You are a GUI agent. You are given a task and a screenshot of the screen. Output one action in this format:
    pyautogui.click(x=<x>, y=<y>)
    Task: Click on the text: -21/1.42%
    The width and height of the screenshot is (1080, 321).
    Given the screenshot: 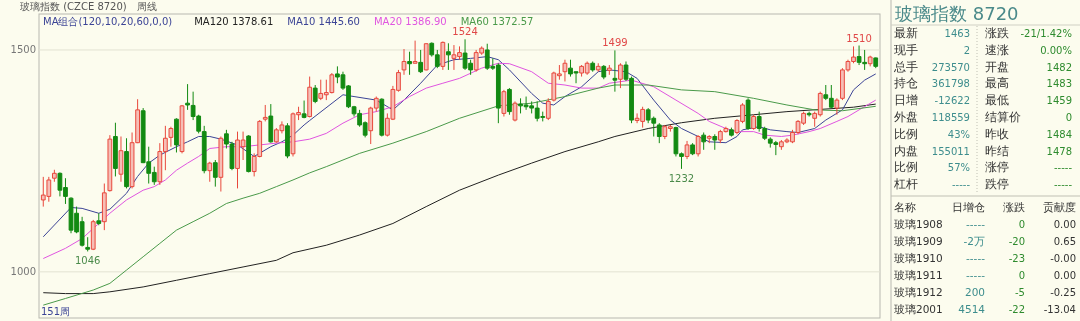 What is the action you would take?
    pyautogui.click(x=1046, y=33)
    